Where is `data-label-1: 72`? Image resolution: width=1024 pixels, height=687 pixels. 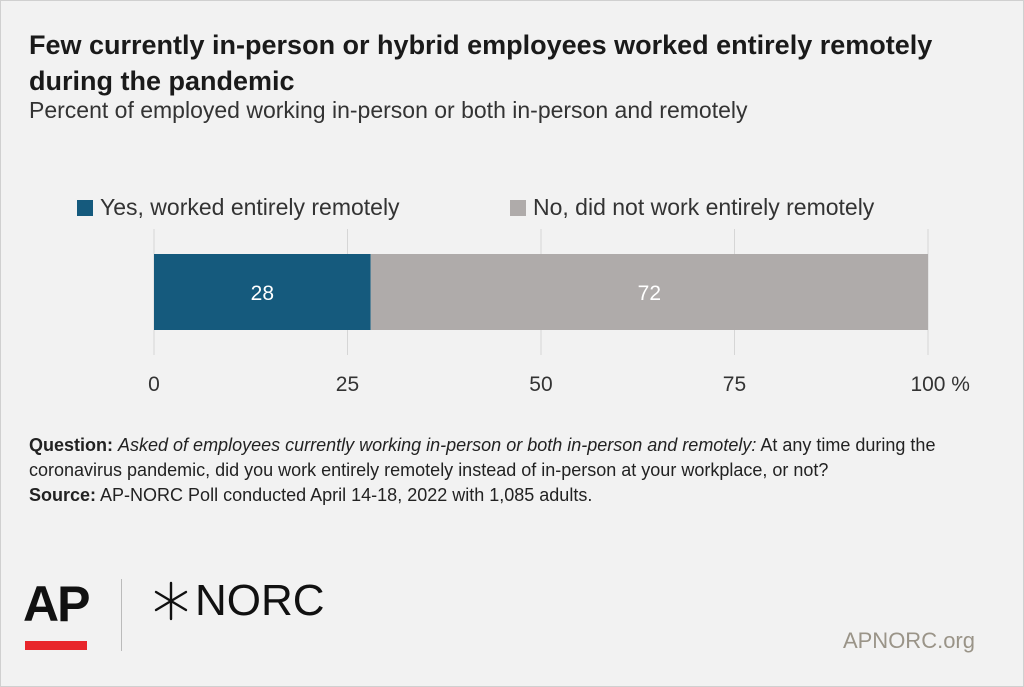 data-label-1: 72 is located at coordinates (649, 293).